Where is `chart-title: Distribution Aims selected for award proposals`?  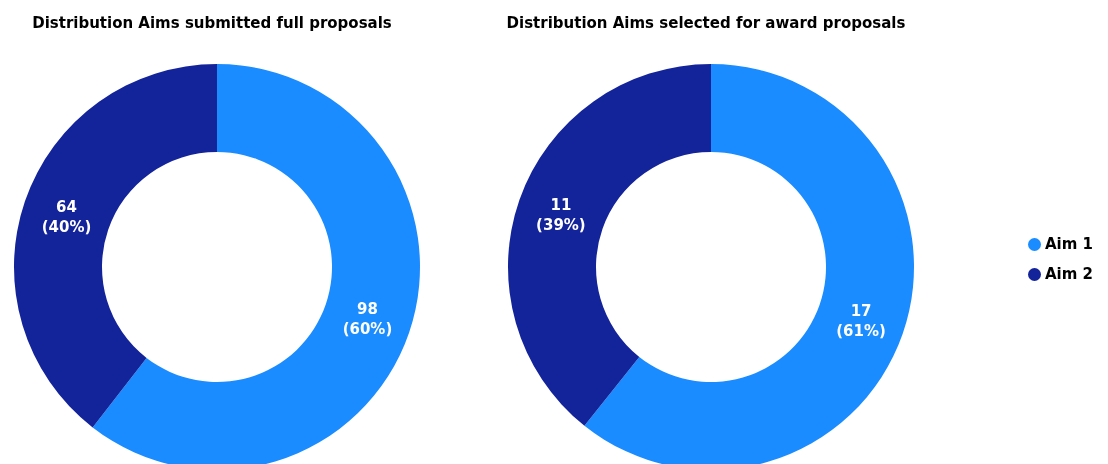 chart-title: Distribution Aims selected for award proposals is located at coordinates (706, 23).